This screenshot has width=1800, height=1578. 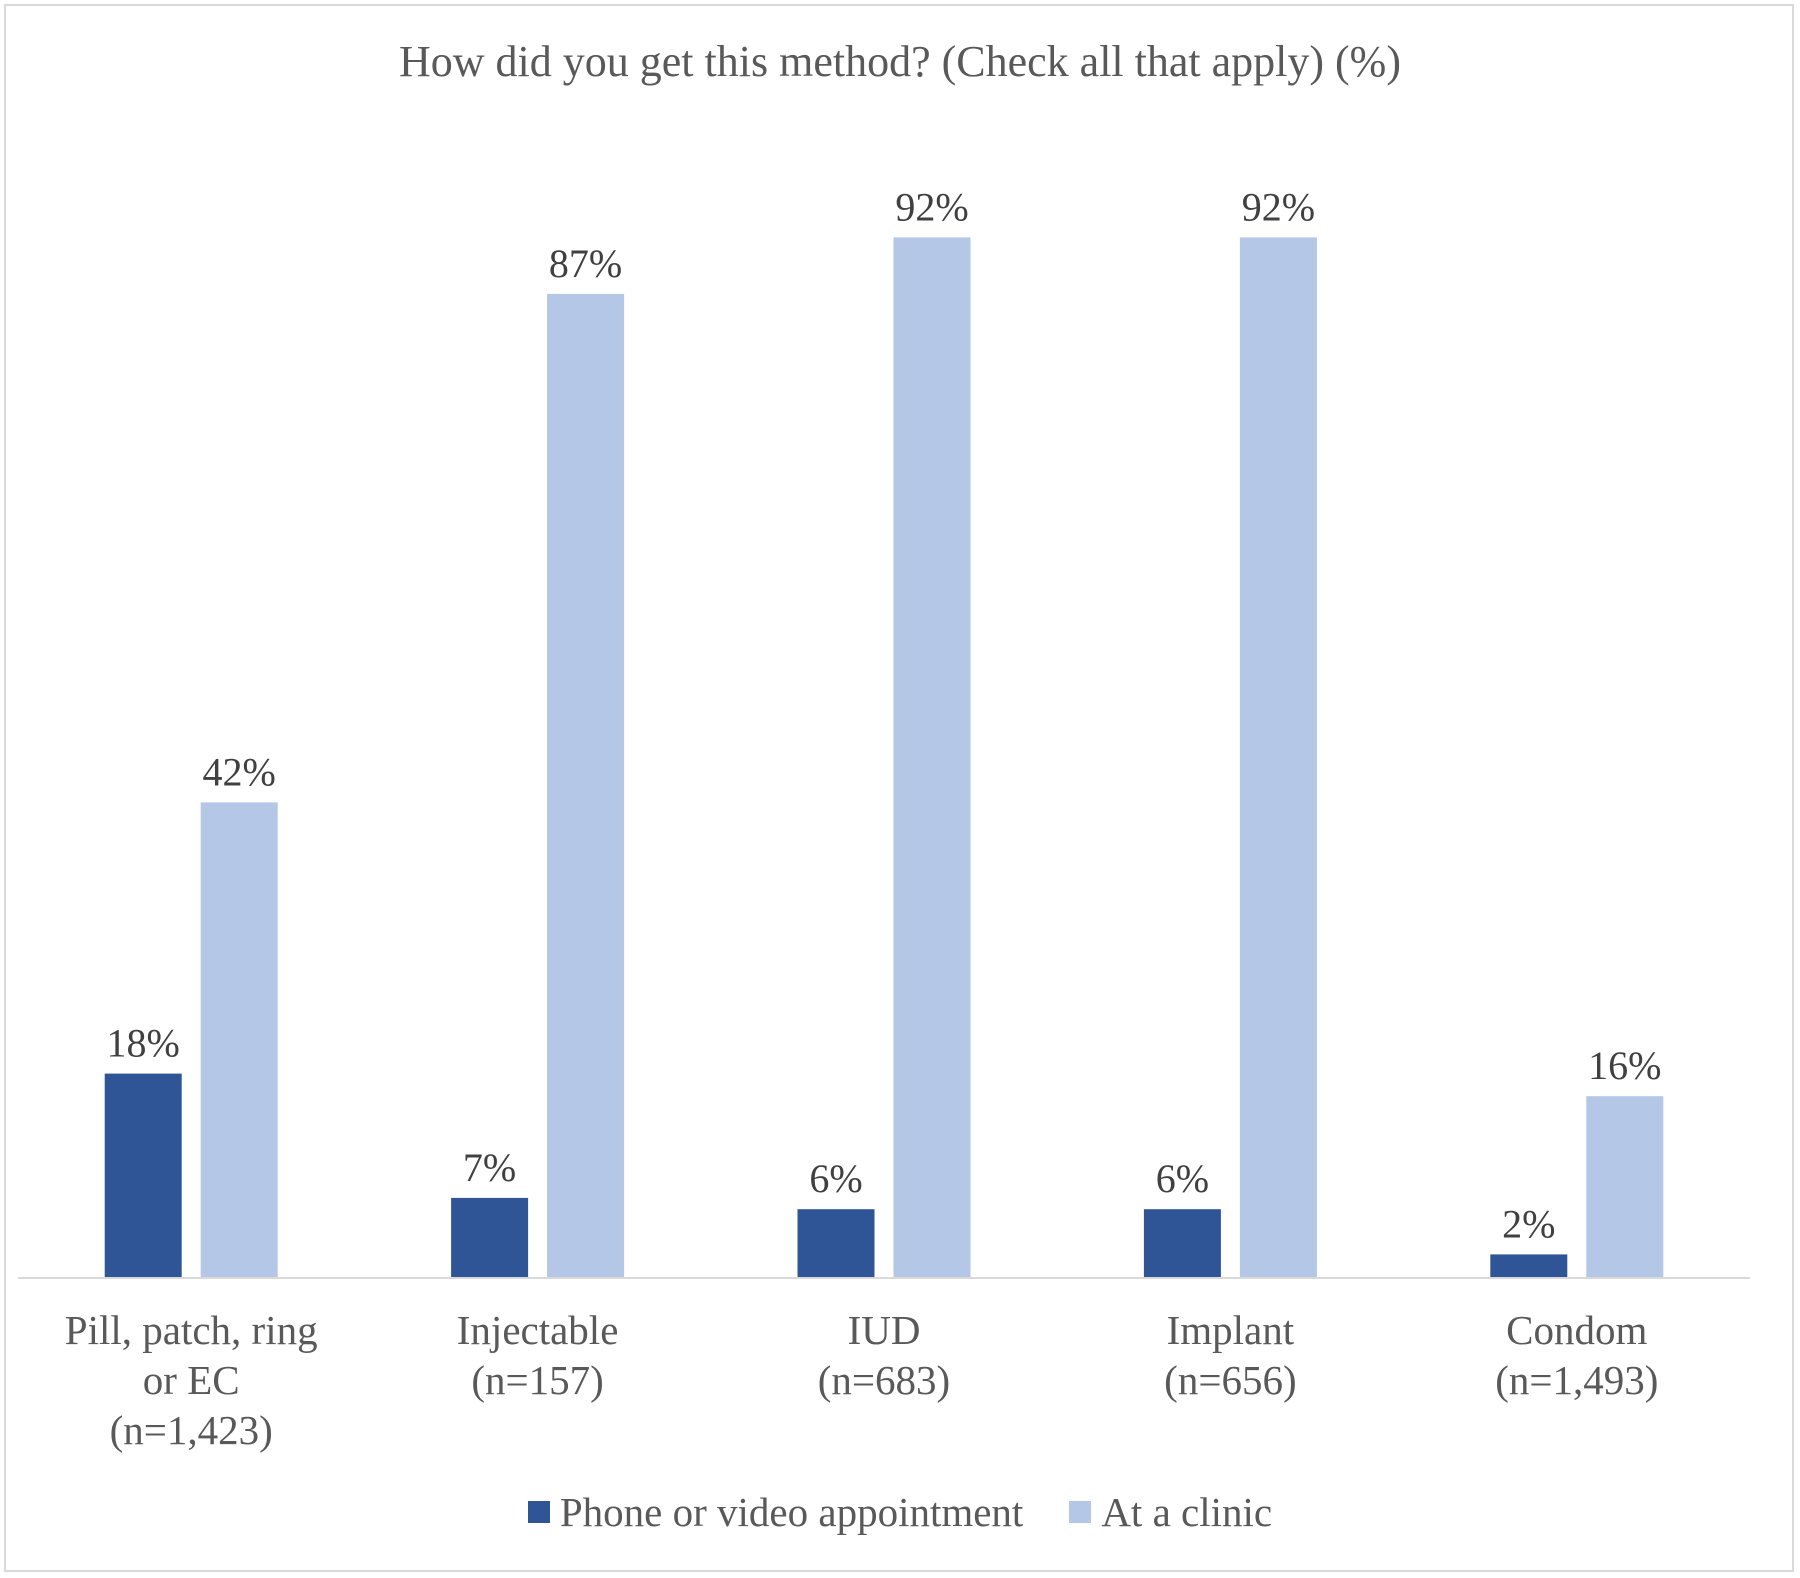 I want to click on data-label-phone-injectable: 7%, so click(x=489, y=1167).